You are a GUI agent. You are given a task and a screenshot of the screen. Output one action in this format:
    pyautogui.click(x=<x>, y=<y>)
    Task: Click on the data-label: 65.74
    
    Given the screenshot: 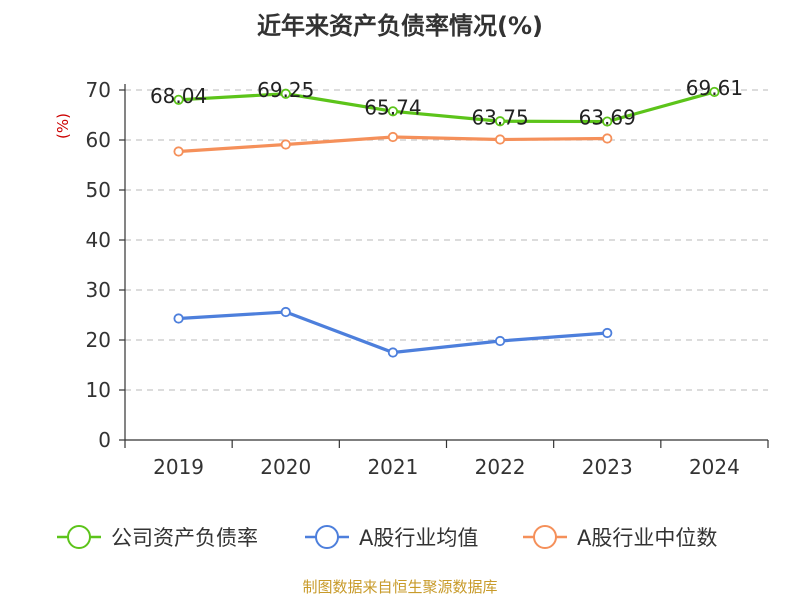 What is the action you would take?
    pyautogui.click(x=392, y=107)
    